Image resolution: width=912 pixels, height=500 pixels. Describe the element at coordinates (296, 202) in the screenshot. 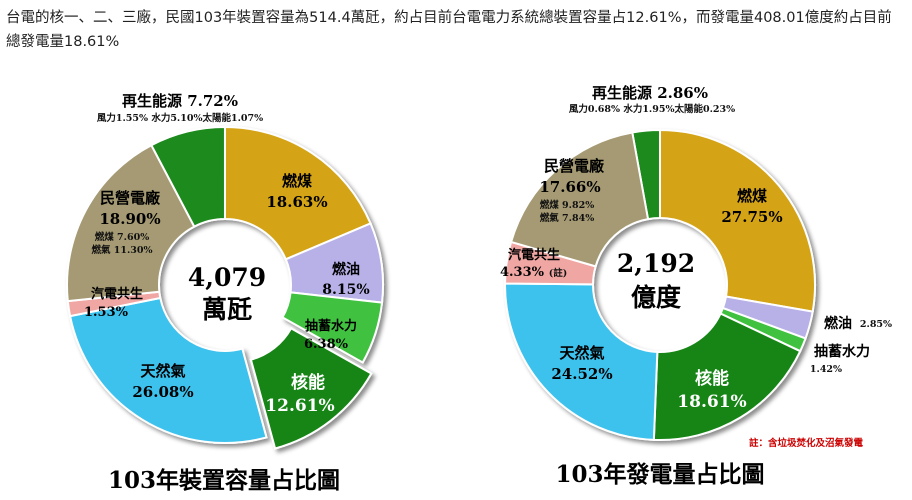

I see `capacity-coal-pct: 18.63%` at that location.